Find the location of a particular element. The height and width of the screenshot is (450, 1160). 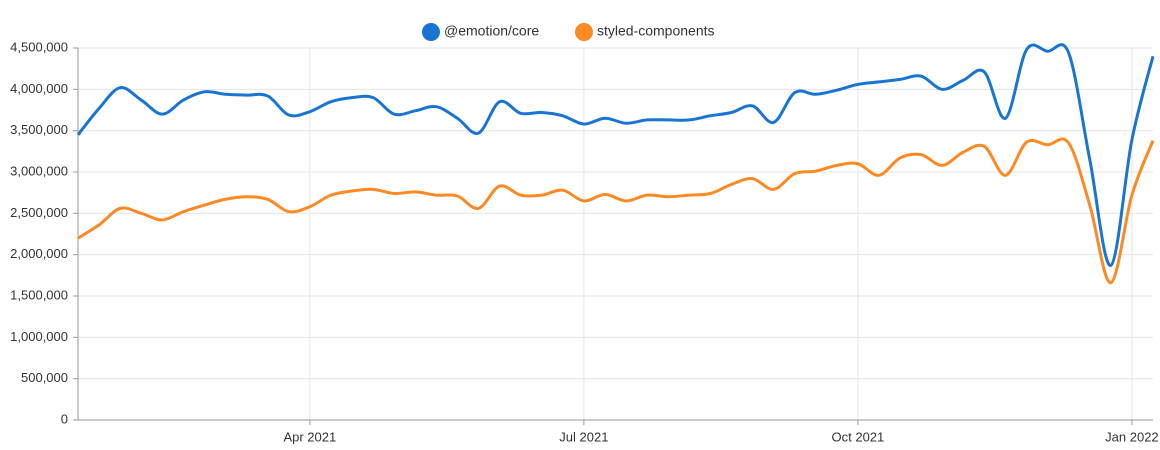

x-tick-label: Apr 2021 is located at coordinates (309, 436).